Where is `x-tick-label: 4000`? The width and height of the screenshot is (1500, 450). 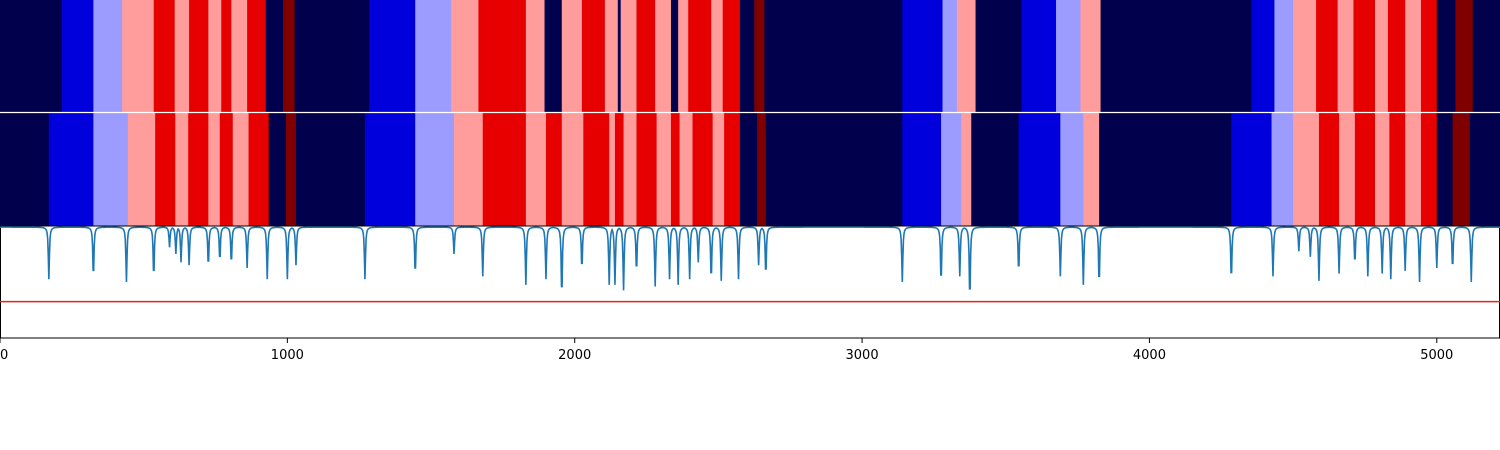
x-tick-label: 4000 is located at coordinates (1149, 355).